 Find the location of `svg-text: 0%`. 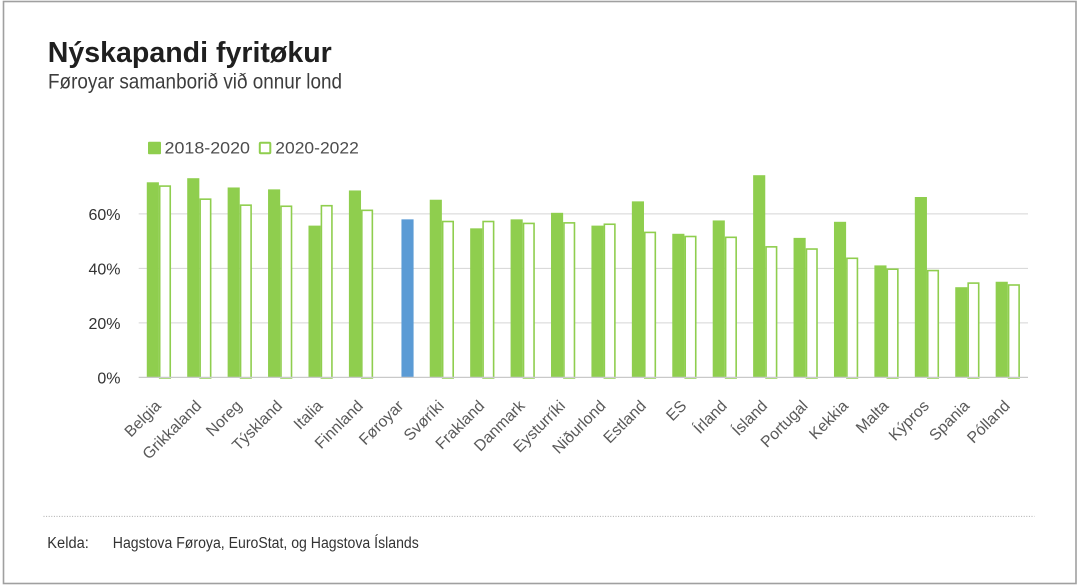

svg-text: 0% is located at coordinates (108, 378).